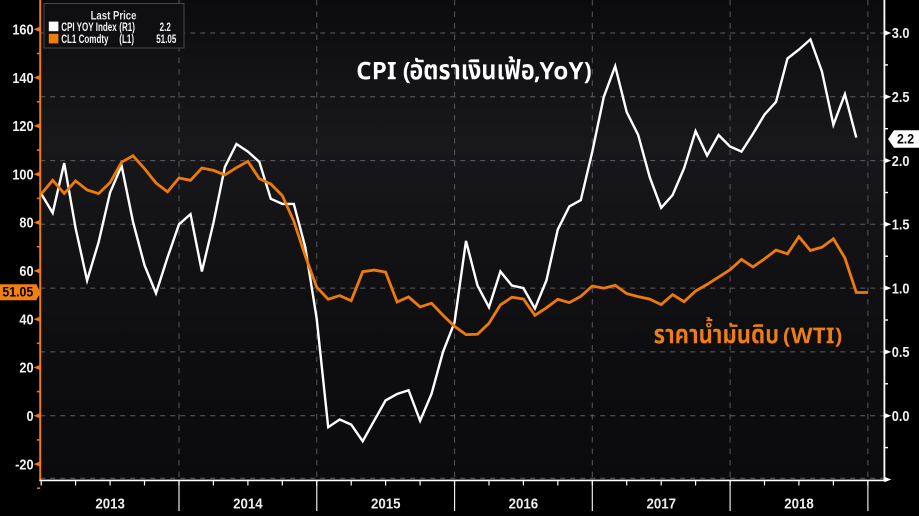 This screenshot has height=516, width=919. Describe the element at coordinates (901, 289) in the screenshot. I see `svg-text: 1.0` at that location.